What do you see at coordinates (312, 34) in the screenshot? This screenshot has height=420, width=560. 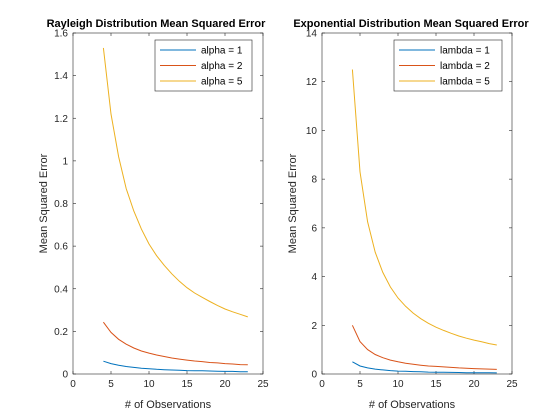 I see `y-tick-label: 14` at bounding box center [312, 34].